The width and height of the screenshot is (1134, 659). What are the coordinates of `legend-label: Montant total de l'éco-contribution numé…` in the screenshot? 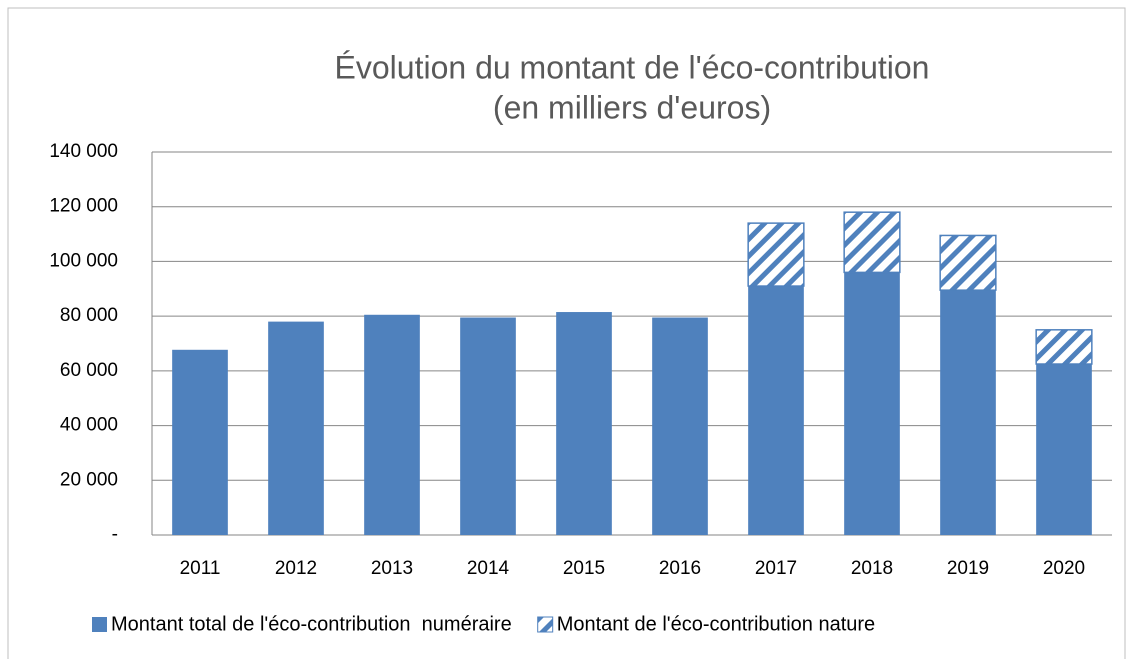 It's located at (311, 624).